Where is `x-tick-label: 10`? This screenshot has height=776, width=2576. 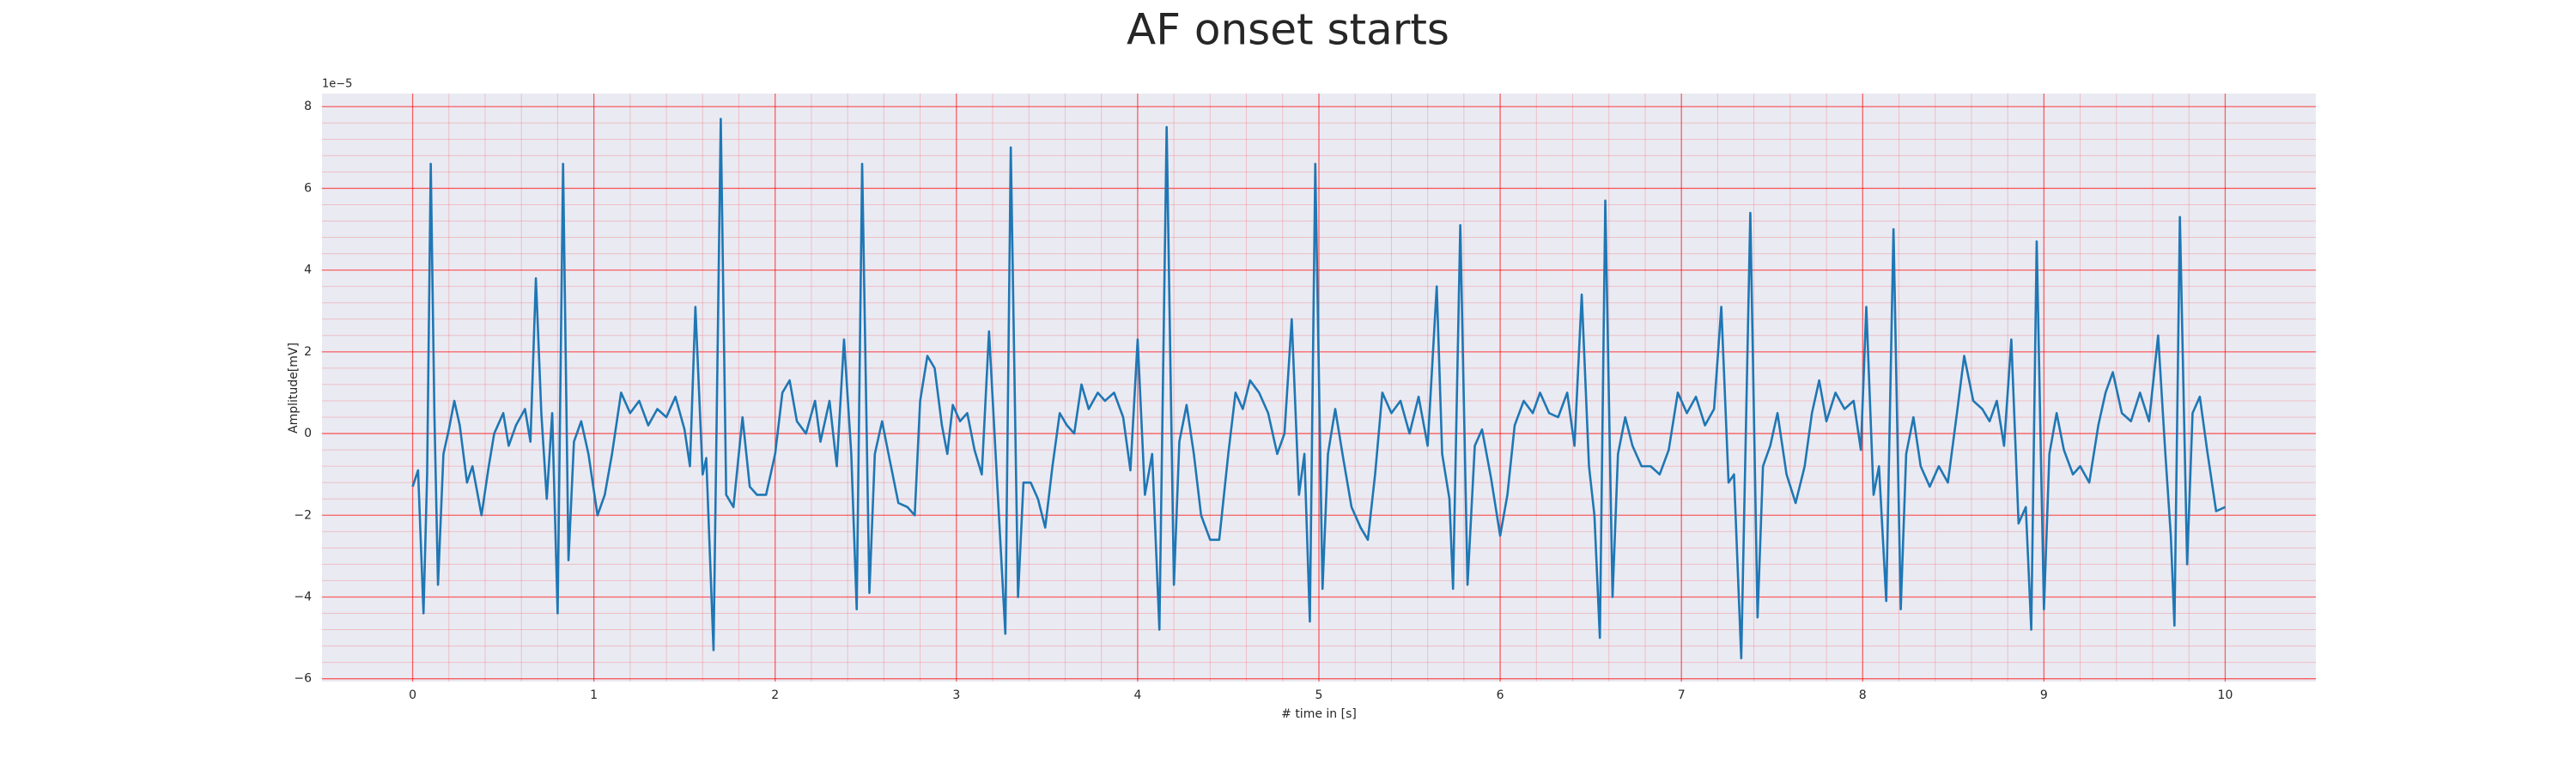 x-tick-label: 10 is located at coordinates (2225, 695).